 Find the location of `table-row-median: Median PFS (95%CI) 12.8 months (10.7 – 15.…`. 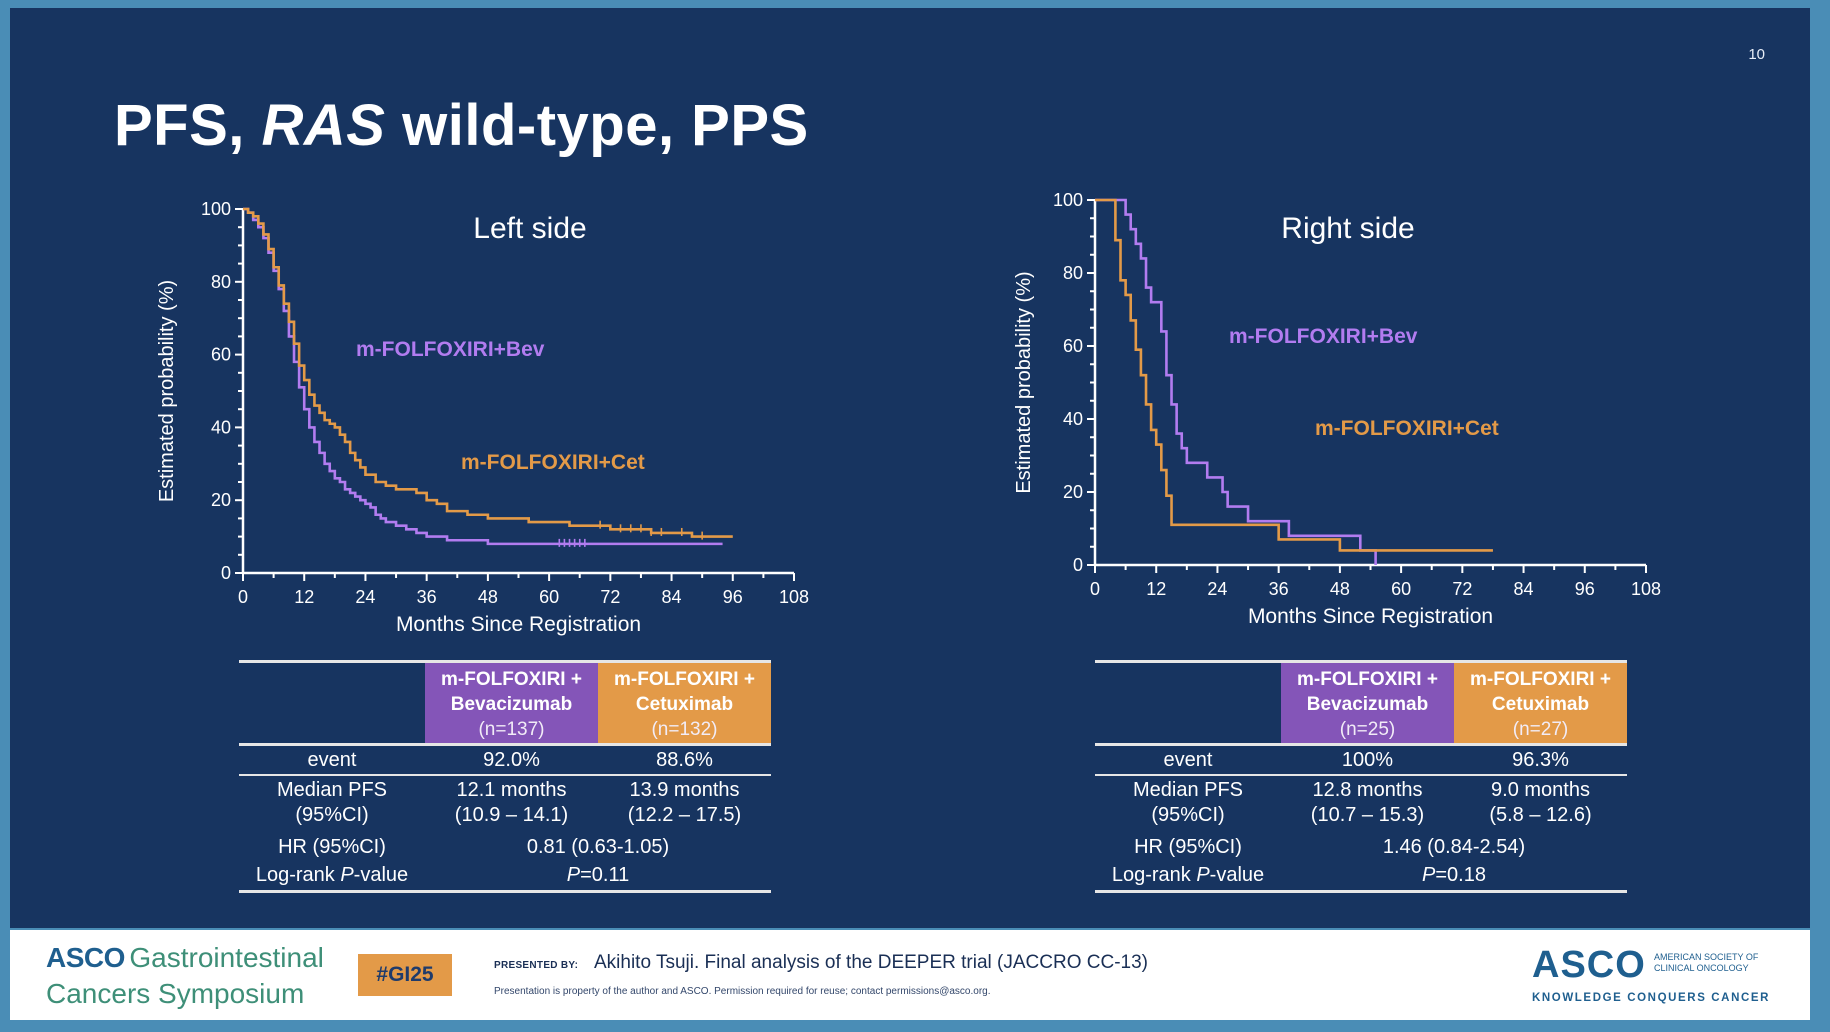

table-row-median: Median PFS (95%CI) 12.8 months (10.7 – 15.… is located at coordinates (1361, 805).